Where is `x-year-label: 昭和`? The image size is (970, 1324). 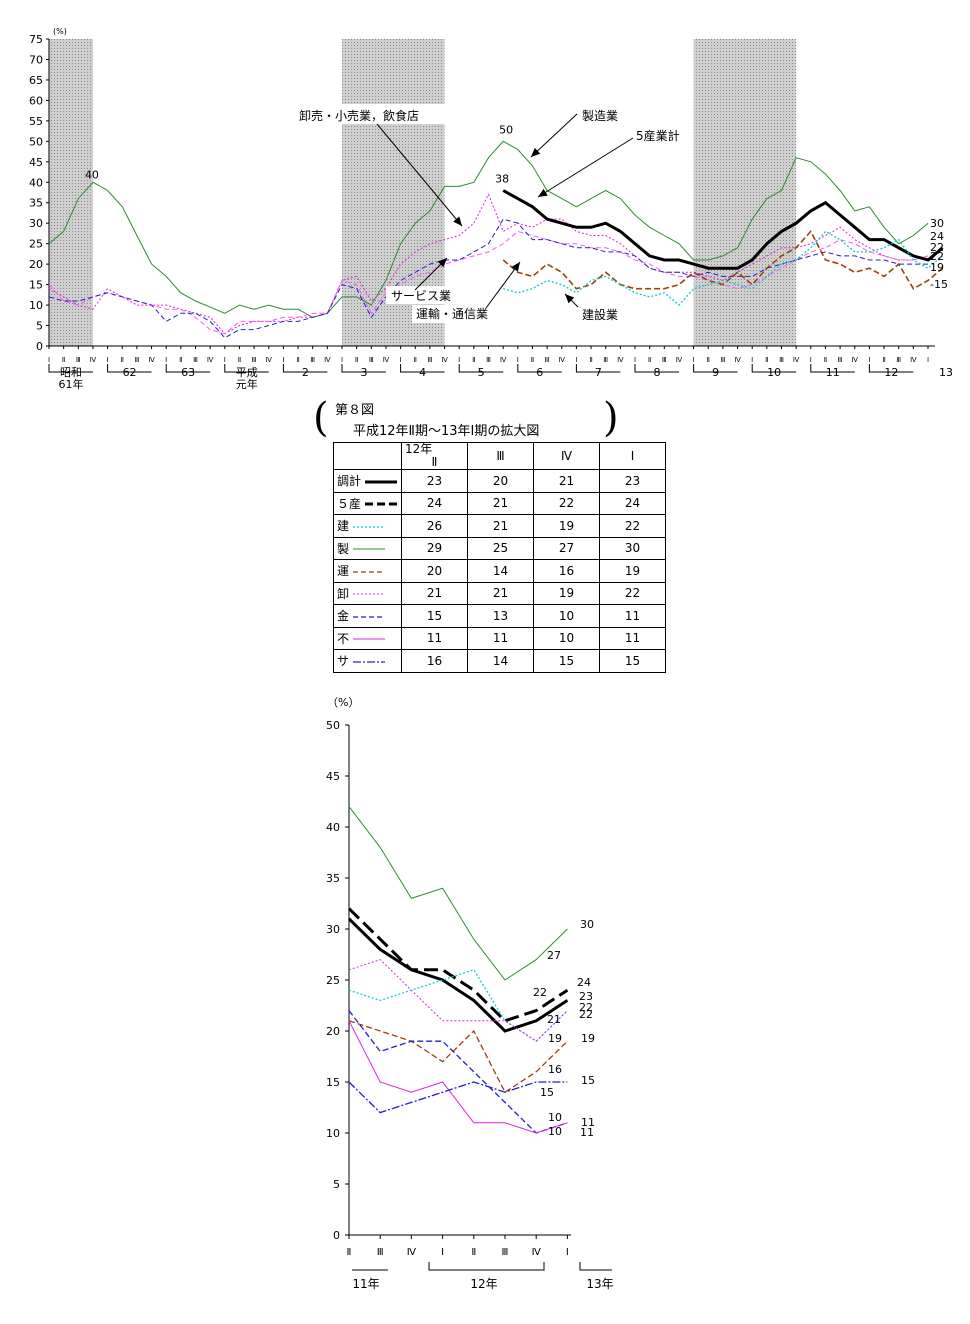 x-year-label: 昭和 is located at coordinates (71, 372).